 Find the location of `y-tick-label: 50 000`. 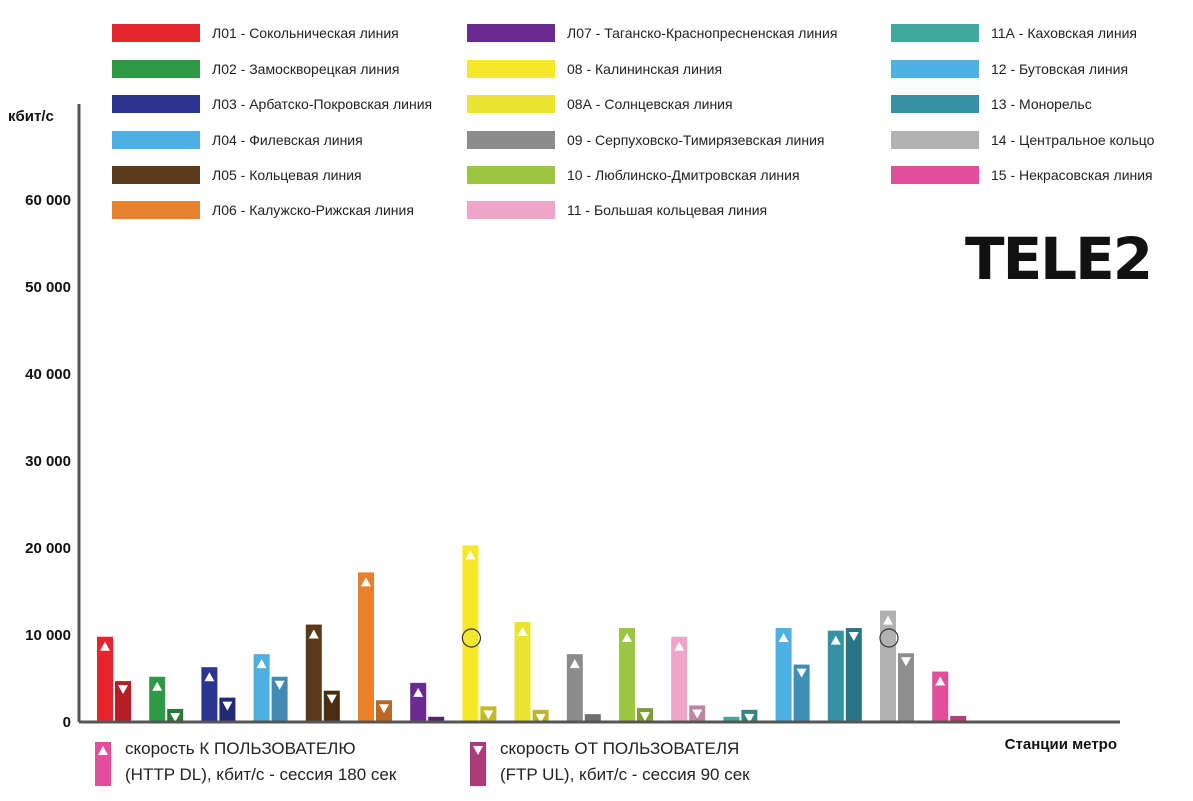

y-tick-label: 50 000 is located at coordinates (48, 287).